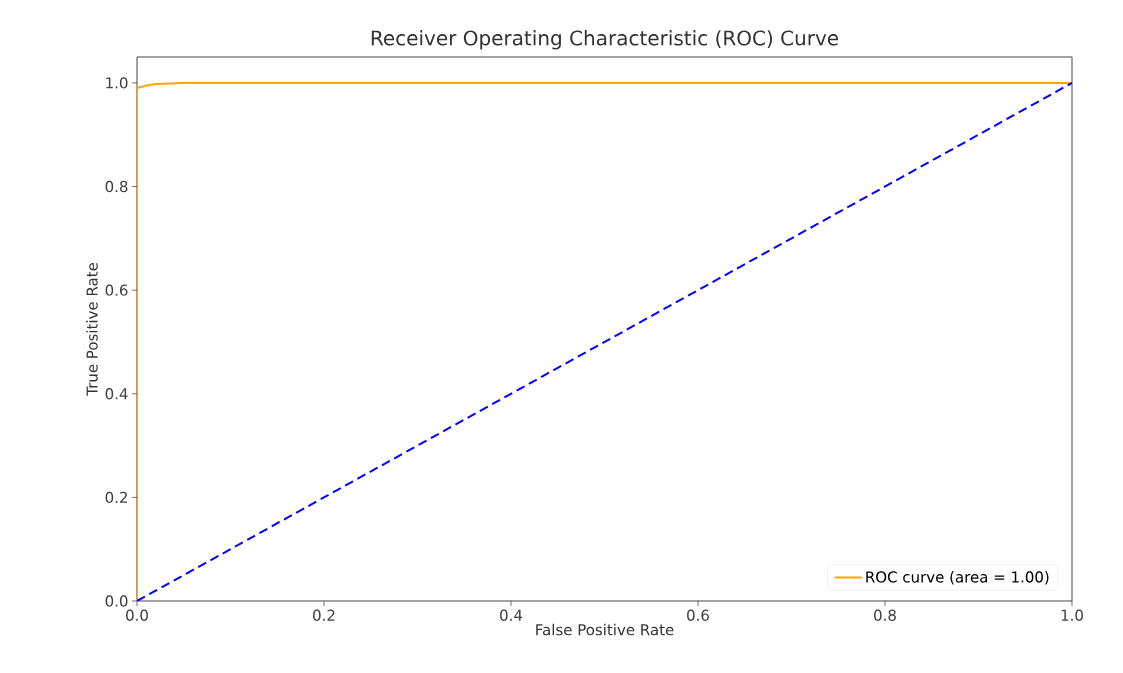 The image size is (1123, 673). What do you see at coordinates (92, 329) in the screenshot?
I see `y-axis-title: True Positive Rate` at bounding box center [92, 329].